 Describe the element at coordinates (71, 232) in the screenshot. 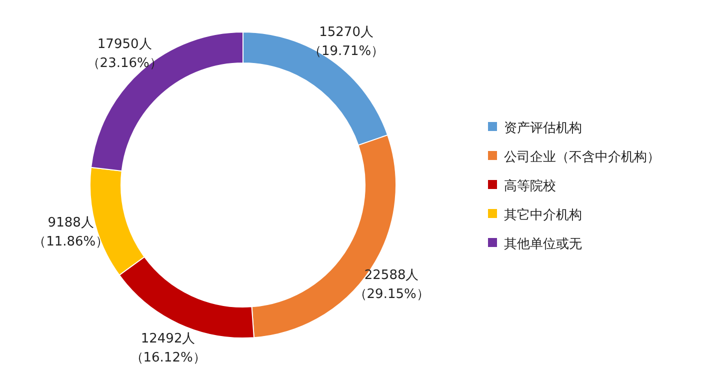

I see `data-label: 9188人（11.86%）` at that location.